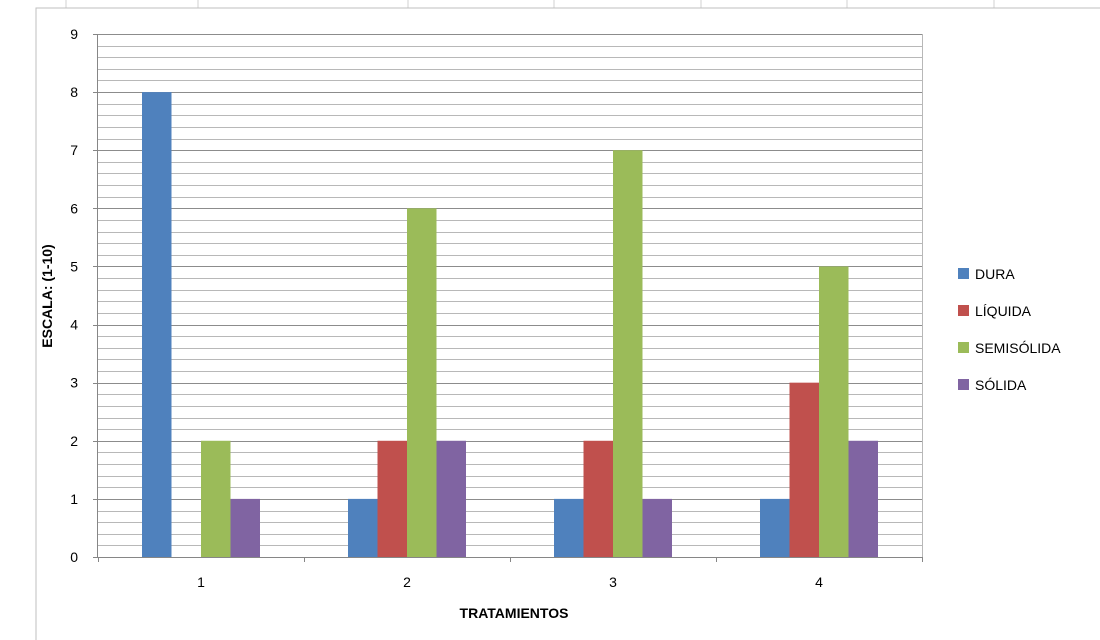  I want to click on y-tick-label: 2, so click(74, 441).